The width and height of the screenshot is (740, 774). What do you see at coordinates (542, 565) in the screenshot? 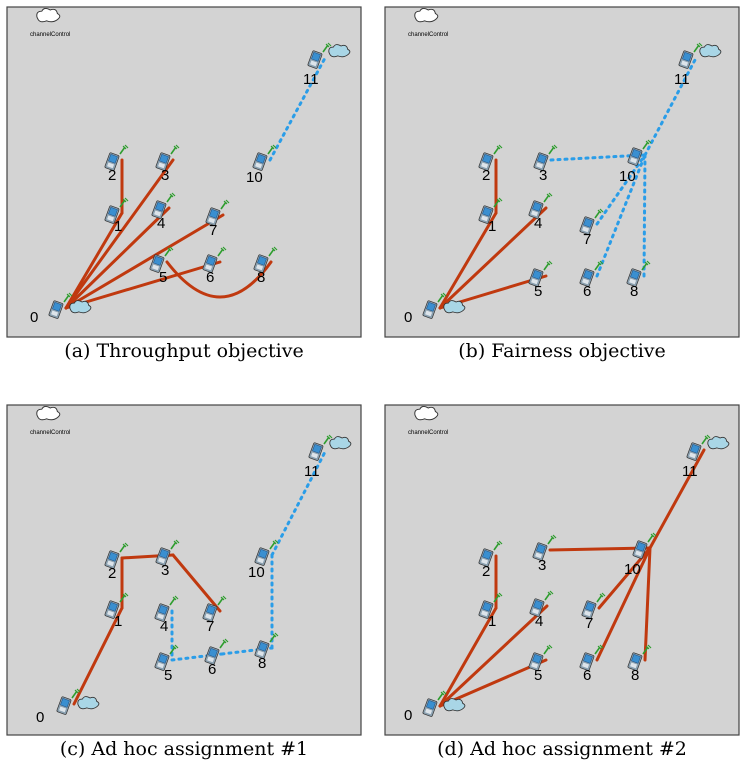
I see `node-label-3: 3` at bounding box center [542, 565].